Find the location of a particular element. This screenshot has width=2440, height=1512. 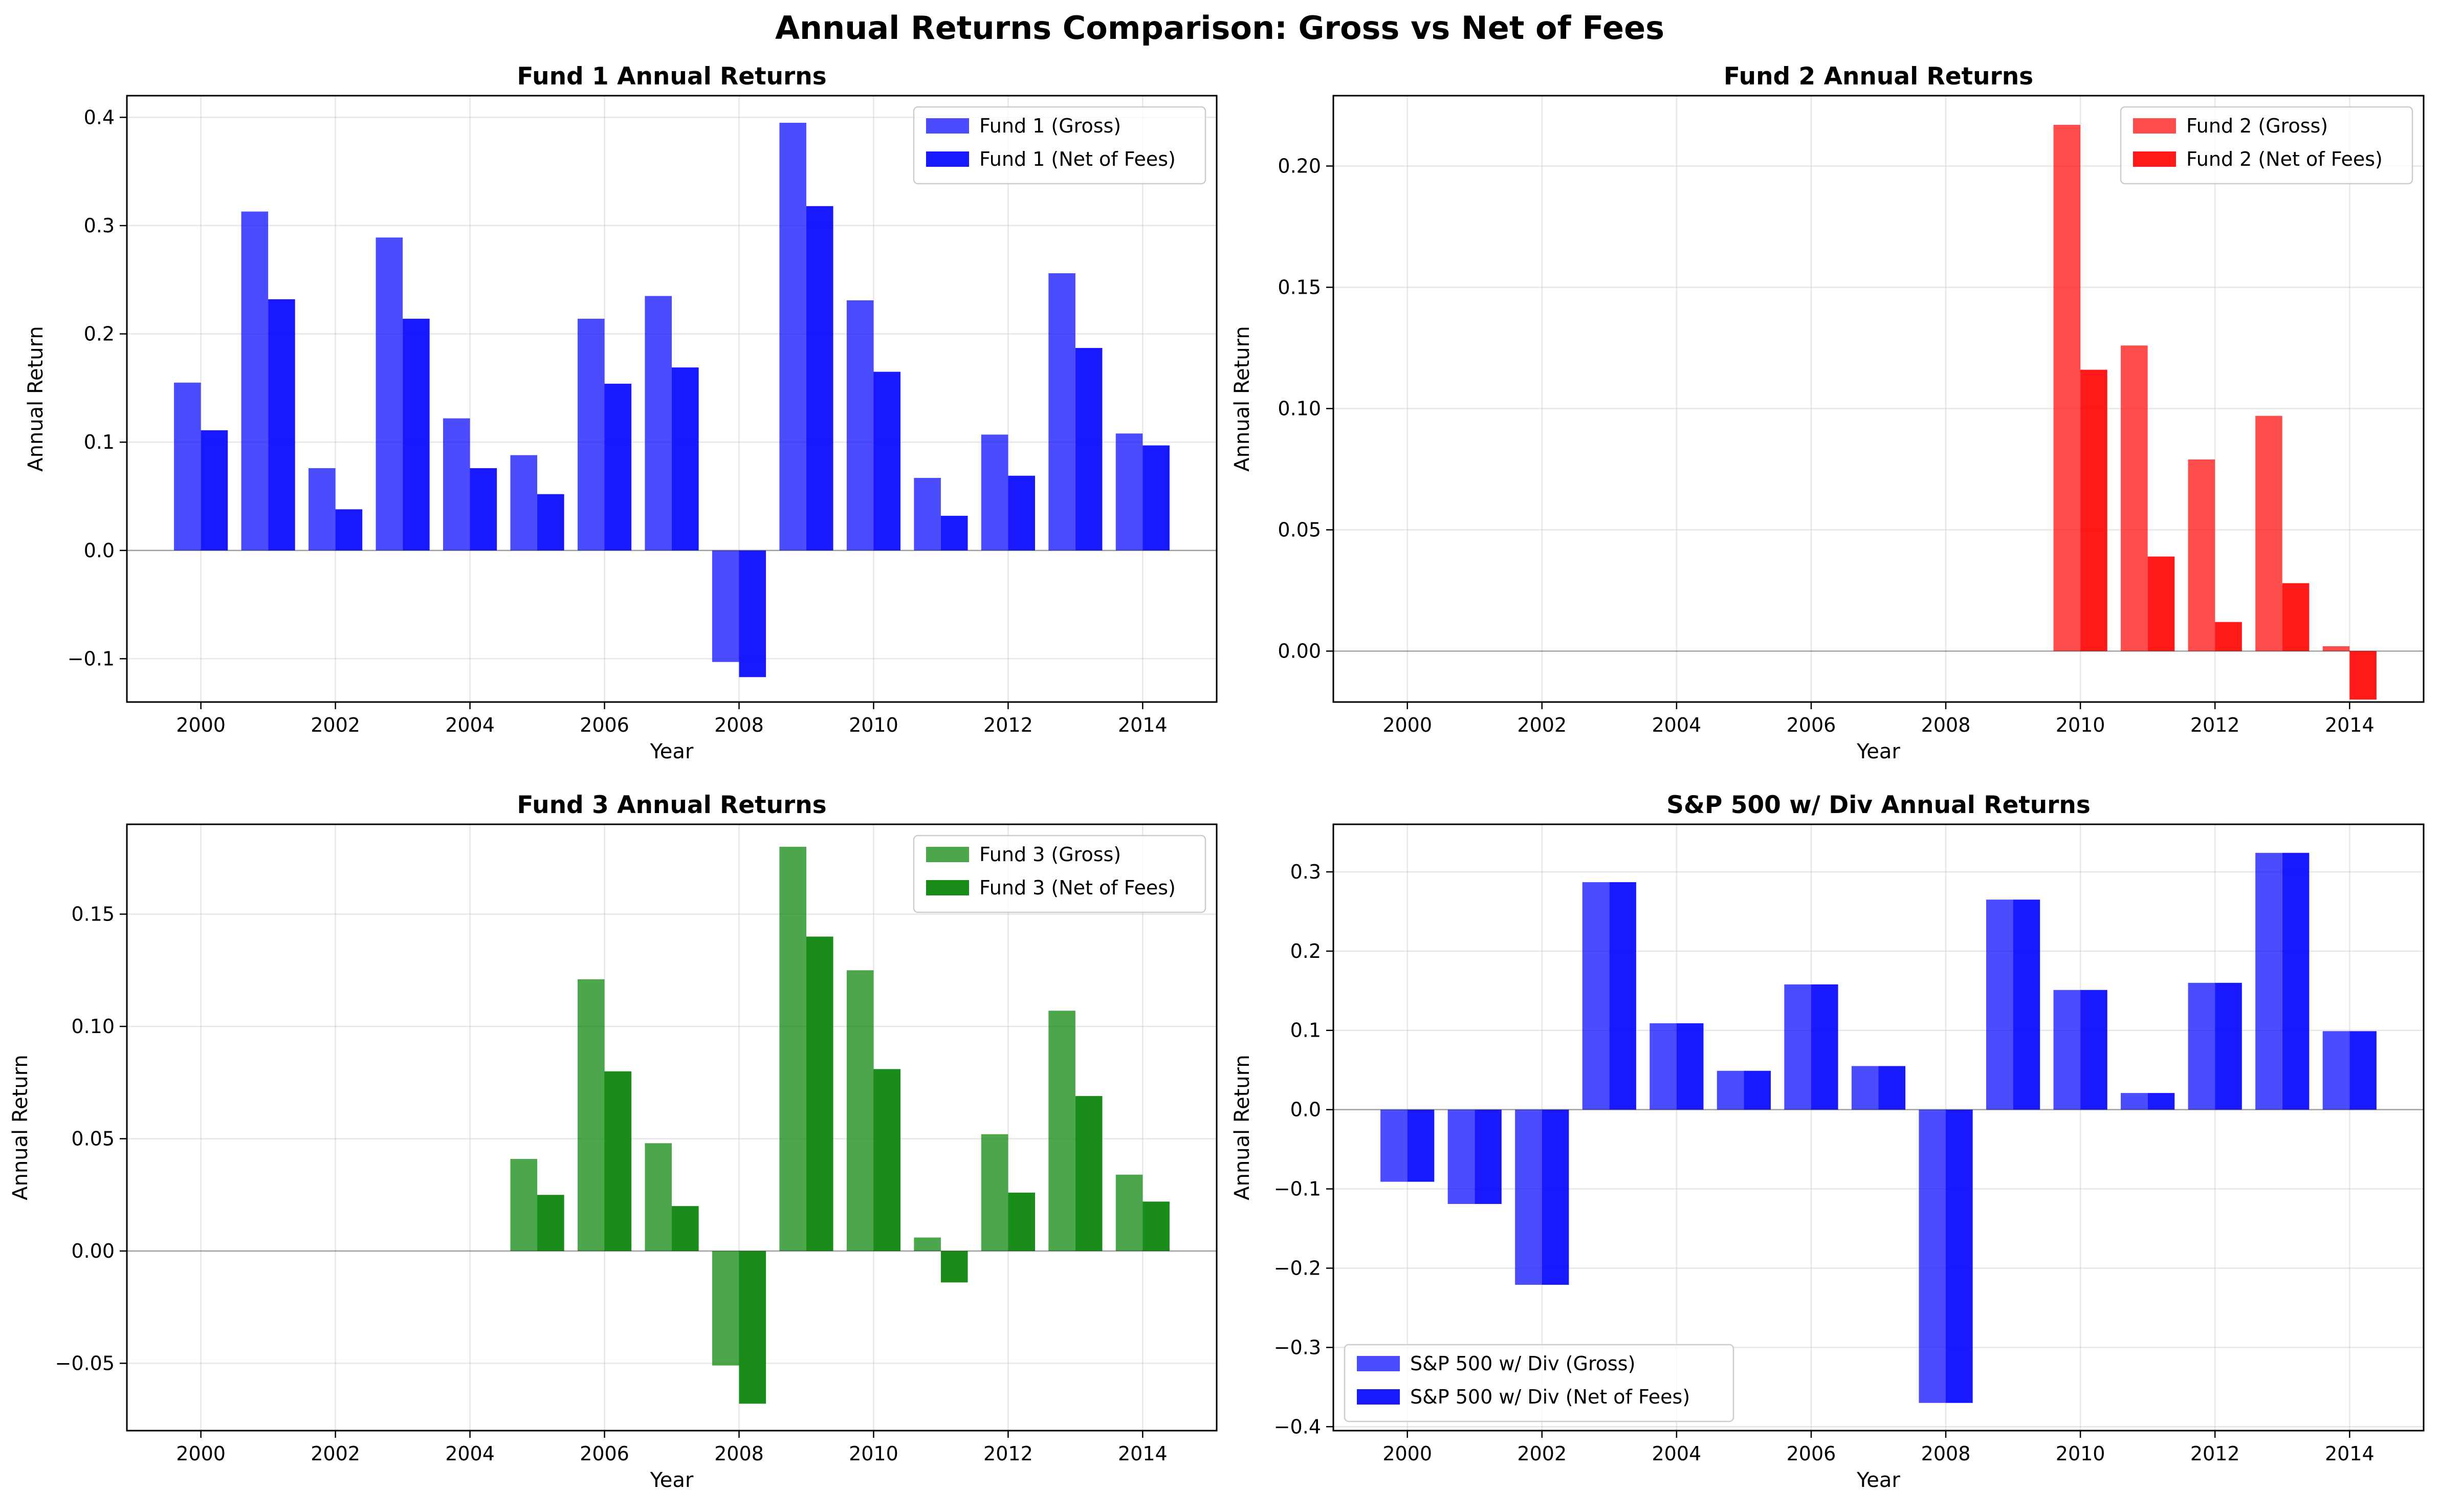

legend-label: Fund 1 (Net of Fees) is located at coordinates (1077, 159).